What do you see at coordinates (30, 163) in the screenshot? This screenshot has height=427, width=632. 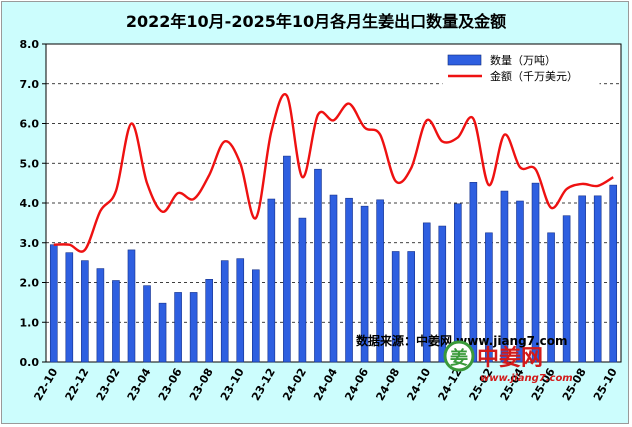 I see `y-tick-label: 5.0` at bounding box center [30, 163].